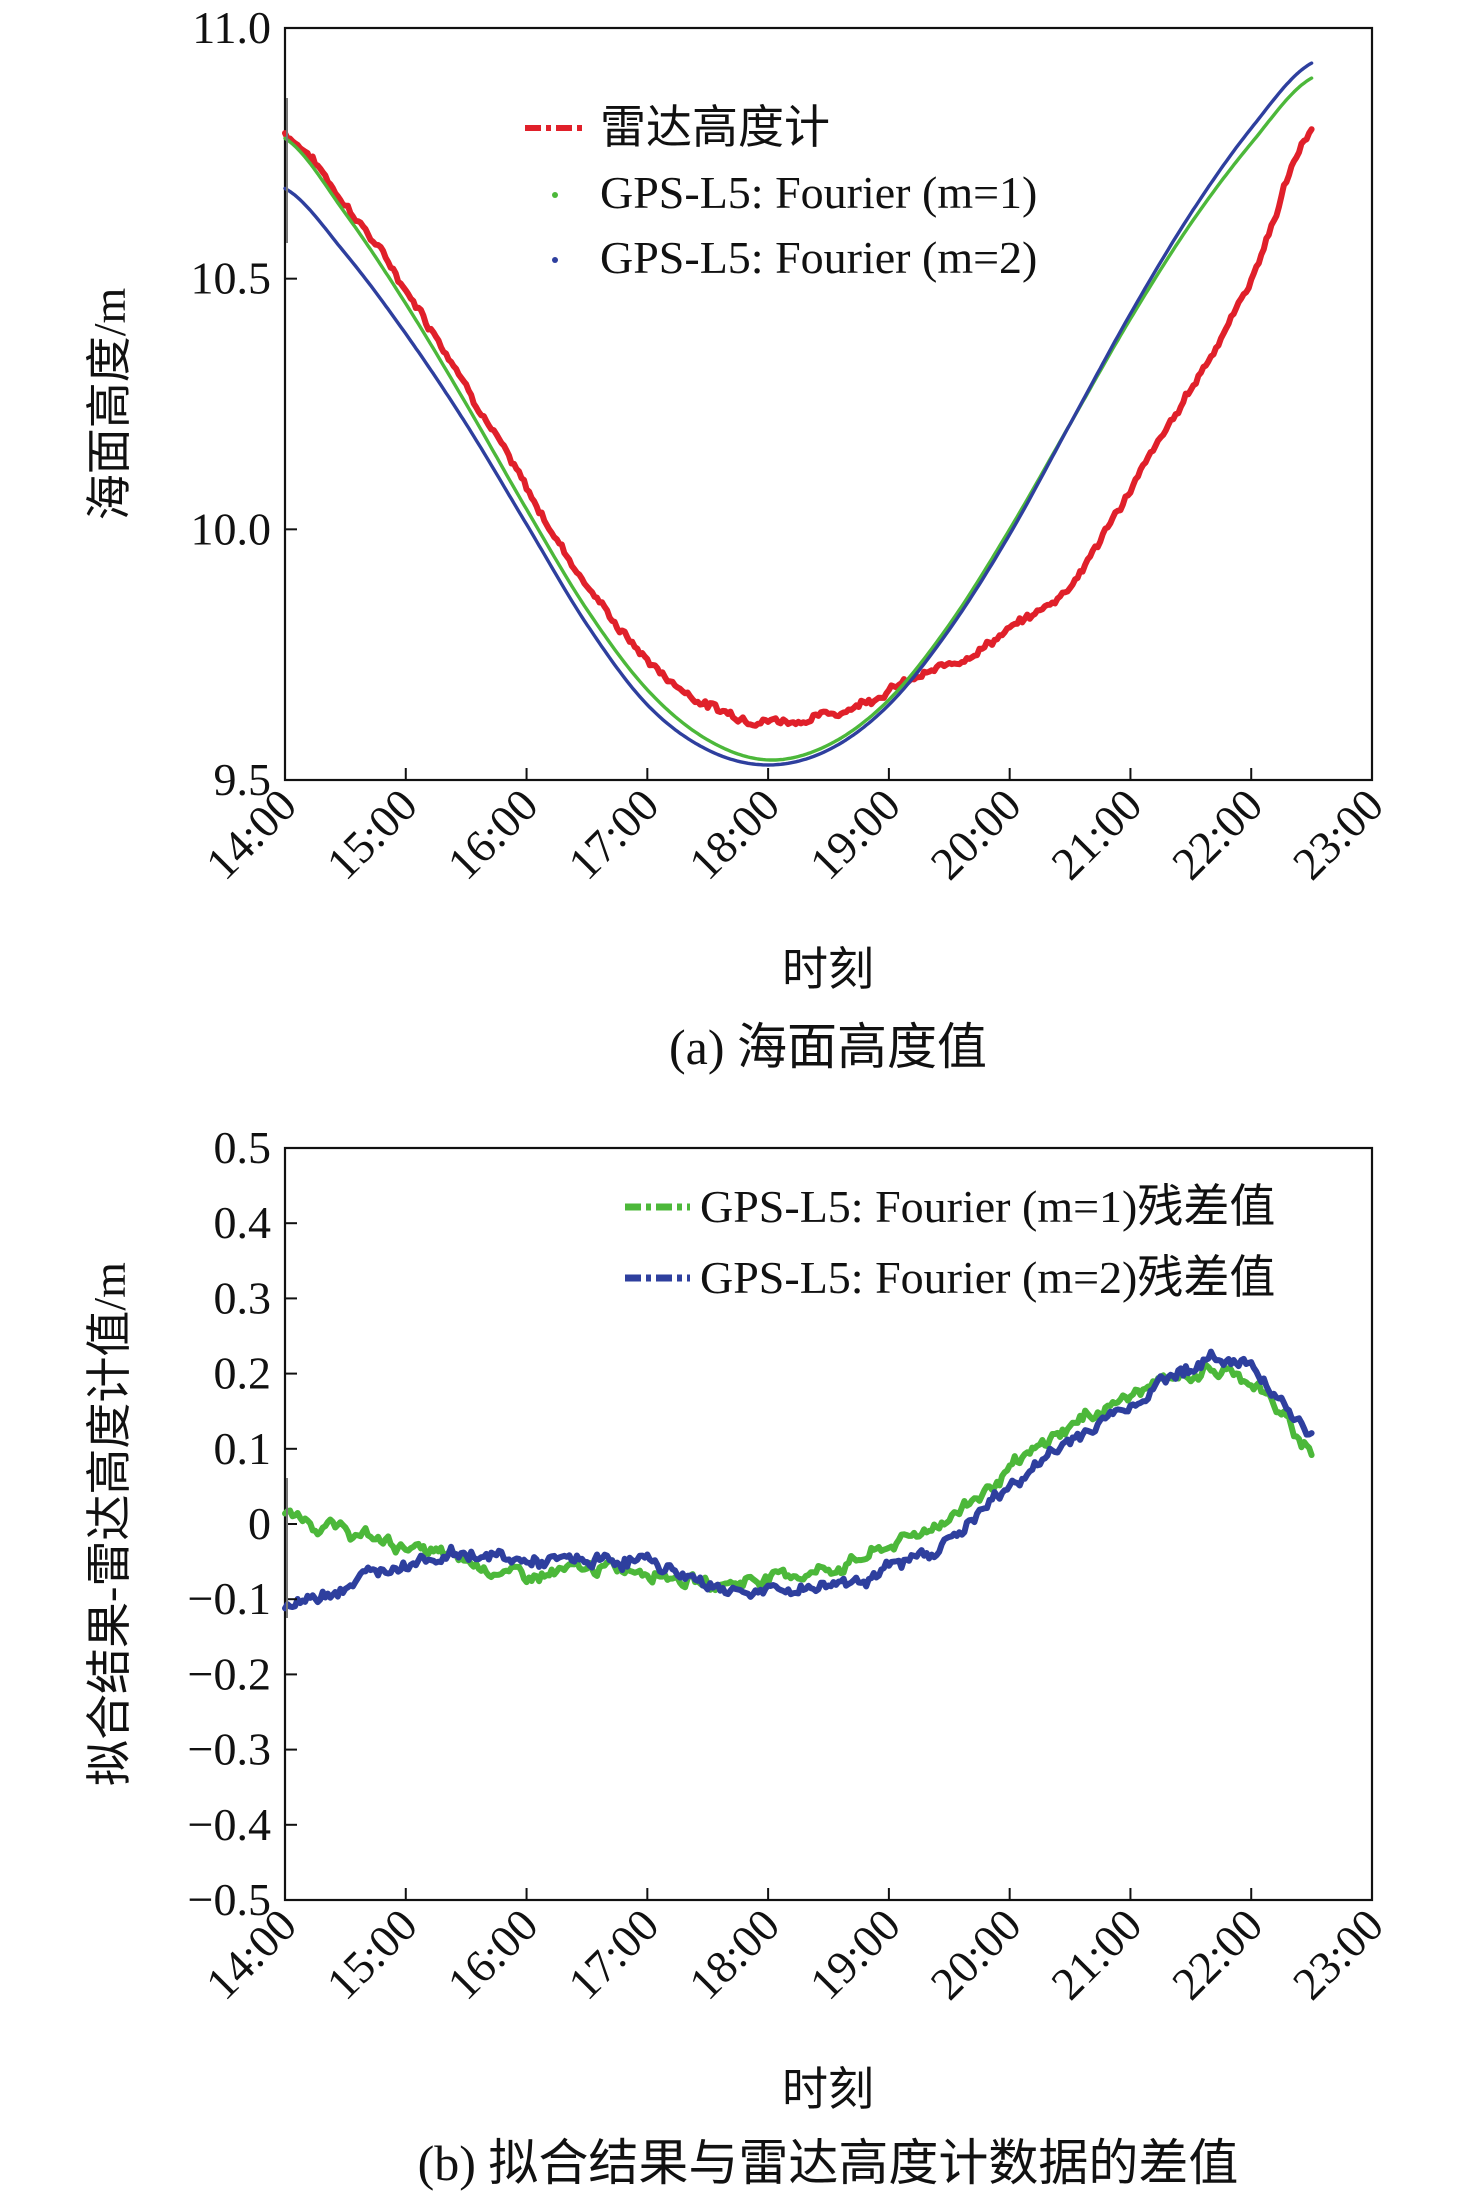 The width and height of the screenshot is (1476, 2191). What do you see at coordinates (229, 1598) in the screenshot?
I see `chart-b-y-tick-label: −0.1` at bounding box center [229, 1598].